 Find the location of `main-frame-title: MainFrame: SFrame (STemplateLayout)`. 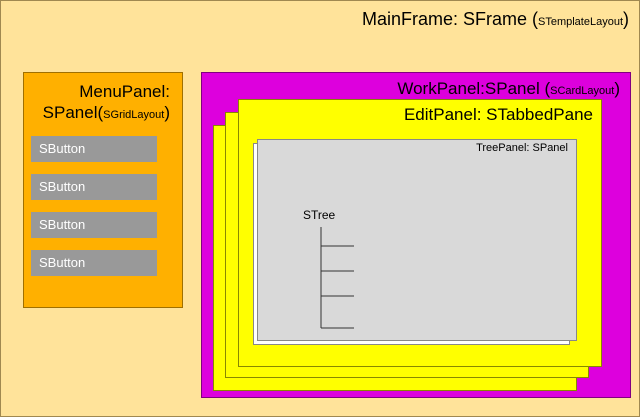

main-frame-title: MainFrame: SFrame (STemplateLayout) is located at coordinates (495, 19).